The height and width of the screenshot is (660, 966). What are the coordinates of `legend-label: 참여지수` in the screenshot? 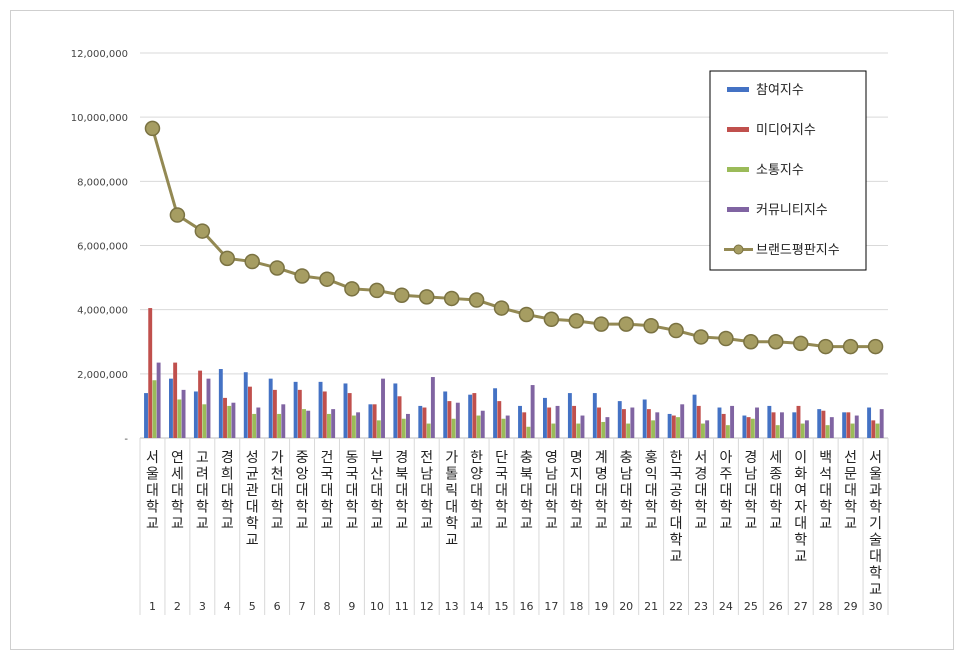 It's located at (780, 90).